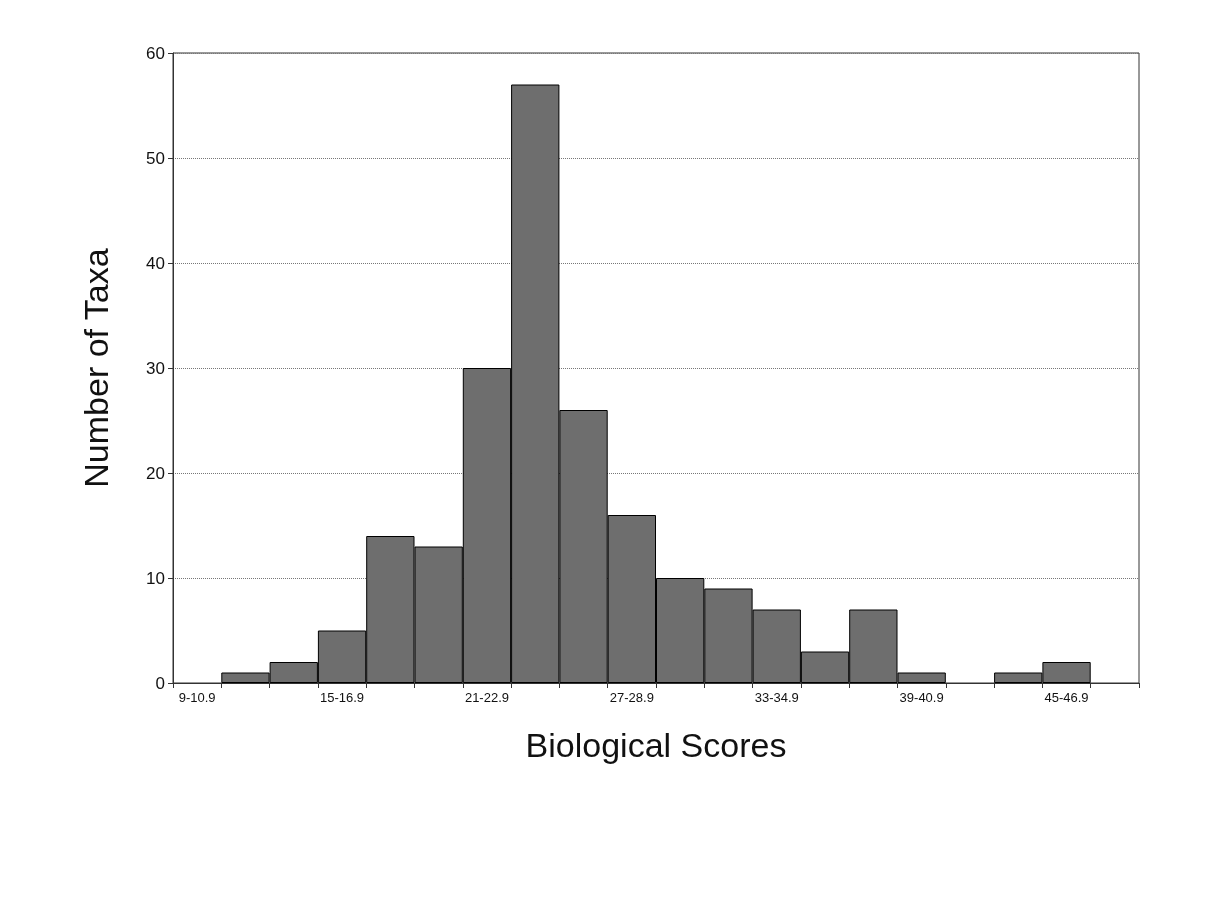 Image resolution: width=1217 pixels, height=905 pixels. I want to click on x-tick-label: 21-22.9, so click(486, 697).